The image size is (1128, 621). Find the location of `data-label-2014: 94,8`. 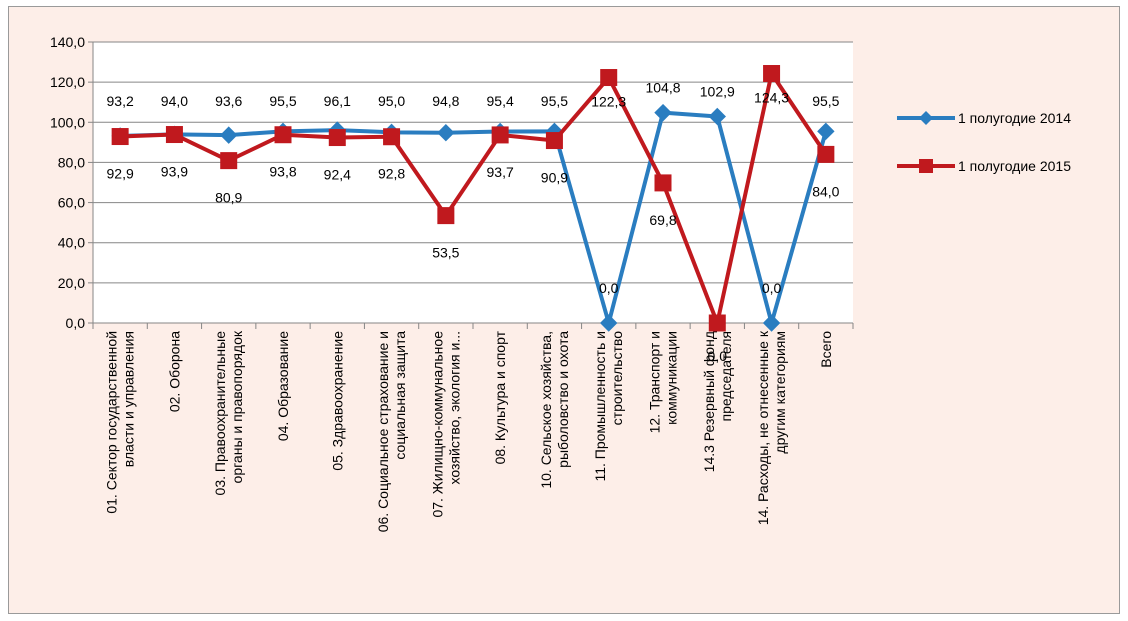

data-label-2014: 94,8 is located at coordinates (445, 101).